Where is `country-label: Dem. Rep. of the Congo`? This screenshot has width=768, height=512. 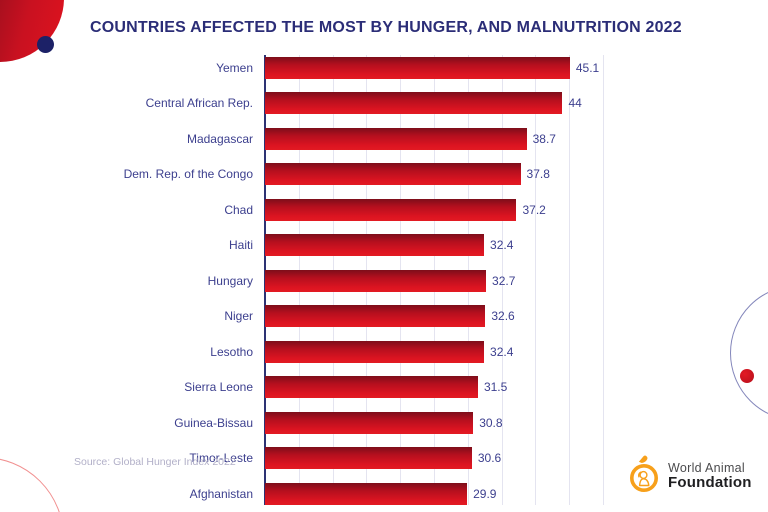
country-label: Dem. Rep. of the Congo is located at coordinates (188, 174).